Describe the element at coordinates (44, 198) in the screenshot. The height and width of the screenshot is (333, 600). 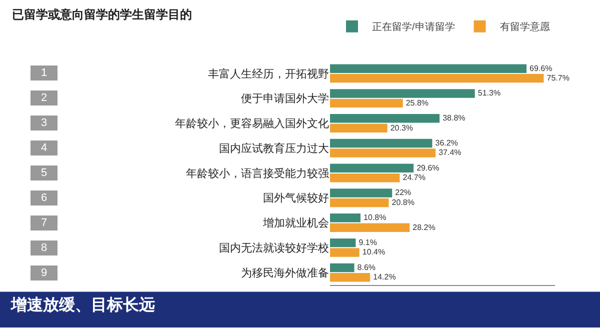
I see `text: 6` at that location.